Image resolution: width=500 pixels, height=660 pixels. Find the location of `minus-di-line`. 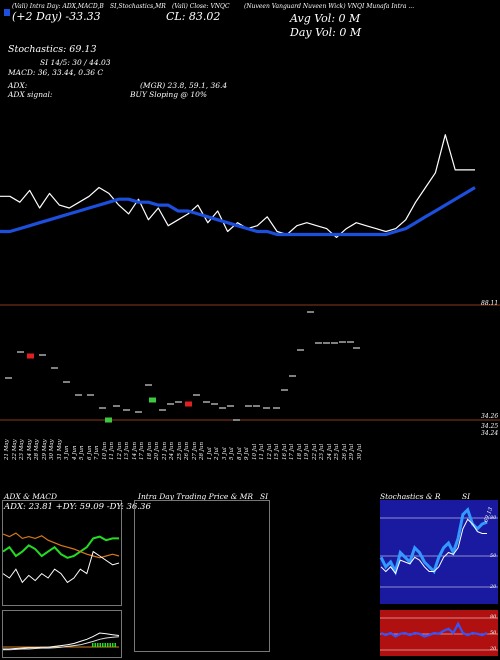

minus-di-line is located at coordinates (61, 545).